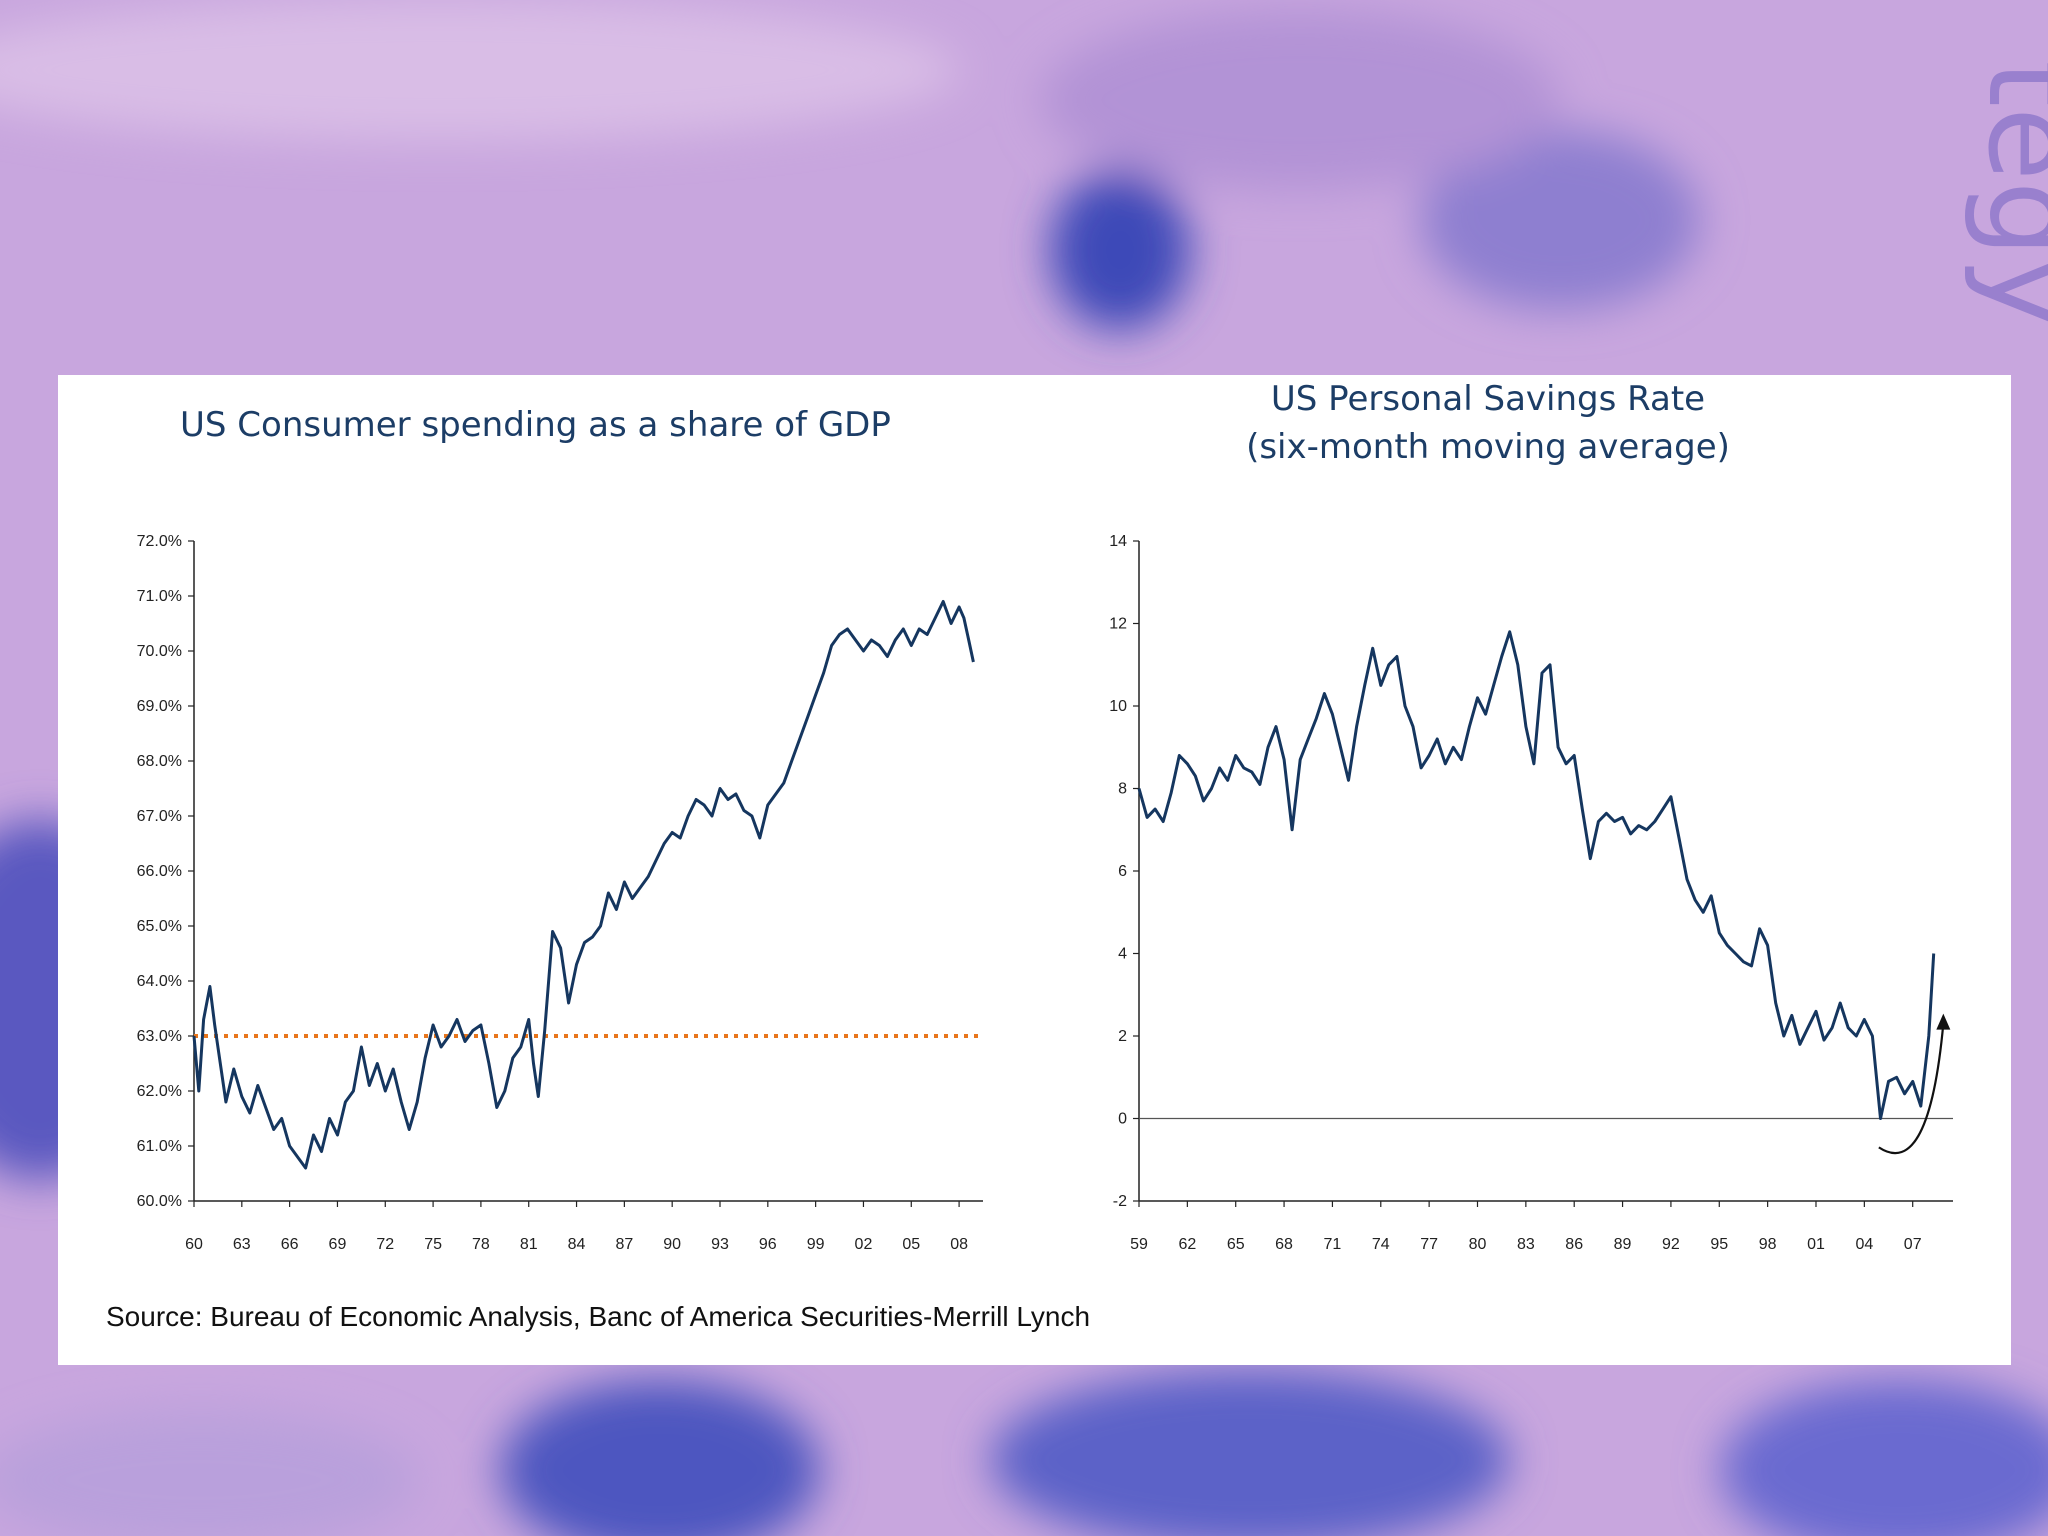 Image resolution: width=2048 pixels, height=1536 pixels. Describe the element at coordinates (1120, 1201) in the screenshot. I see `right-chart-y-tick-label: -2` at that location.